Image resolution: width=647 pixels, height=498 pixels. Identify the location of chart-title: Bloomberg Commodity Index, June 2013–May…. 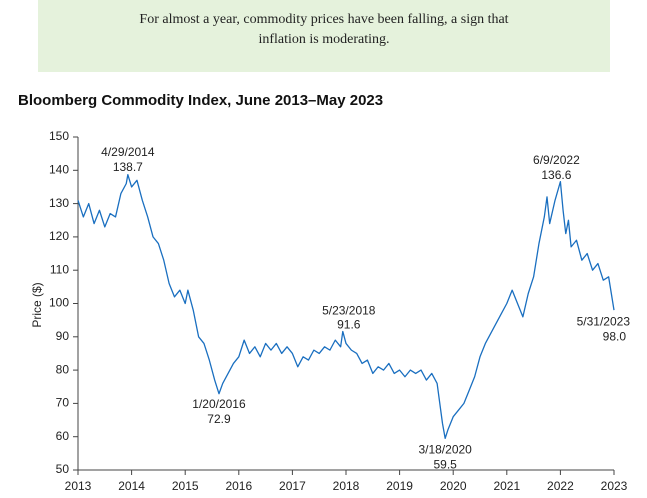
(200, 100).